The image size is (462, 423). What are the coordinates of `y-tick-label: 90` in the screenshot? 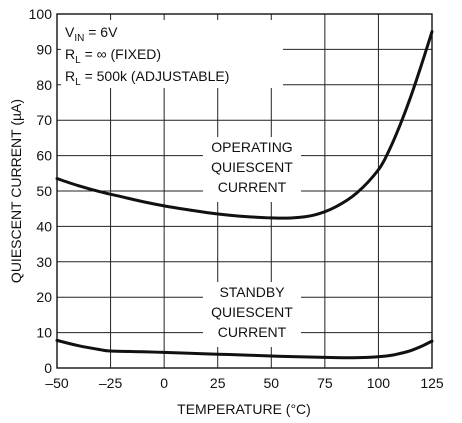 It's located at (44, 49).